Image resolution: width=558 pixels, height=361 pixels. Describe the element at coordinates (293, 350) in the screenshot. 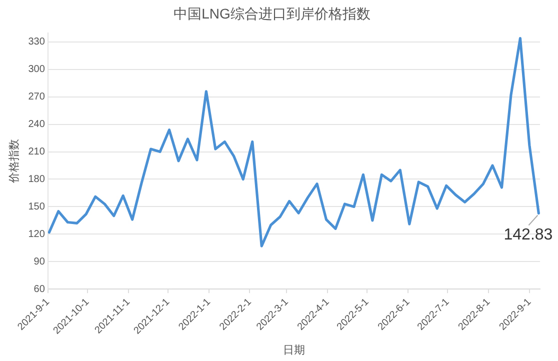

I see `x-axis-title: 日期` at that location.